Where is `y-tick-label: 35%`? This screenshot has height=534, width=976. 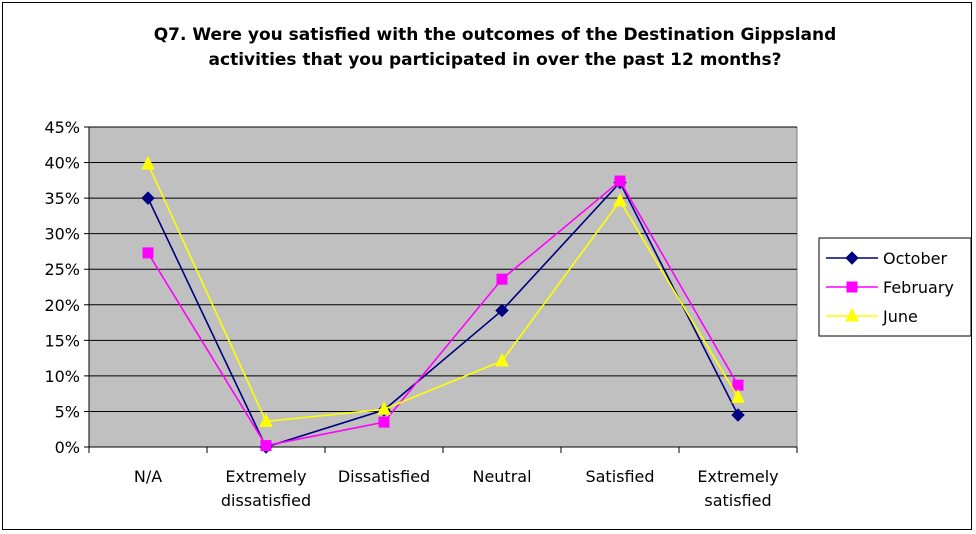
y-tick-label: 35% is located at coordinates (62, 198).